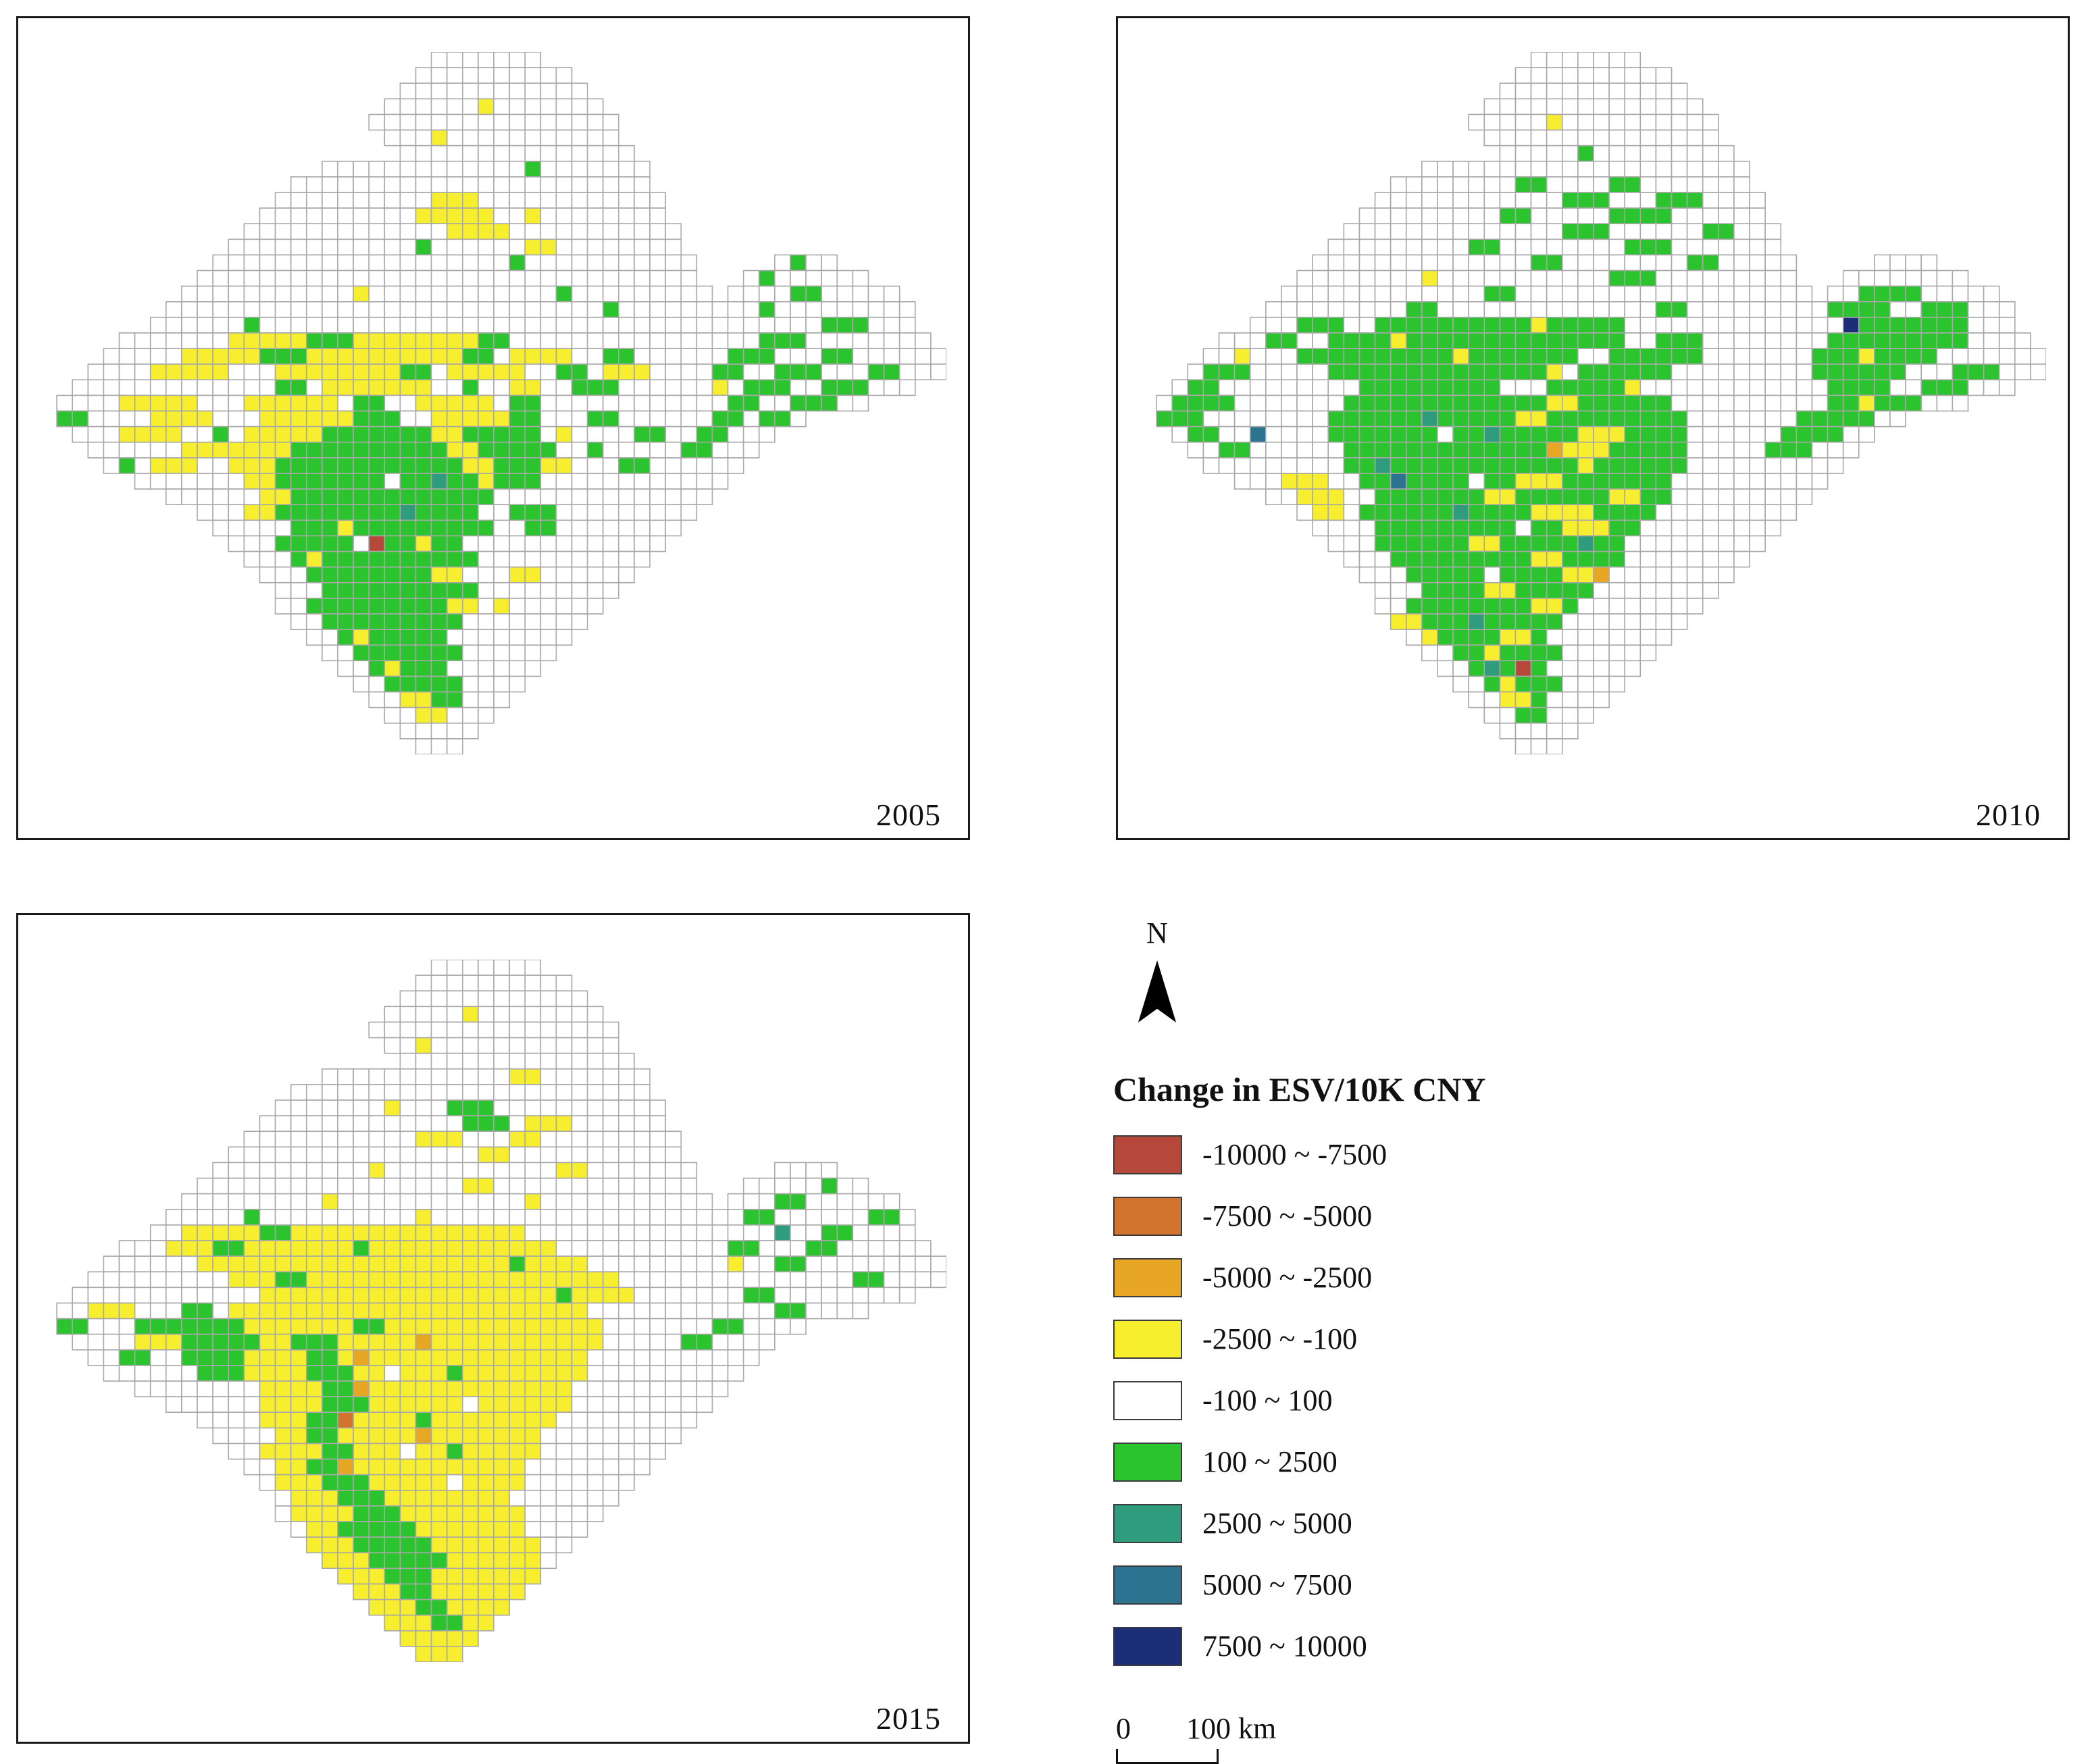  I want to click on legend-item: 7500 ~ 10000, so click(1299, 1646).